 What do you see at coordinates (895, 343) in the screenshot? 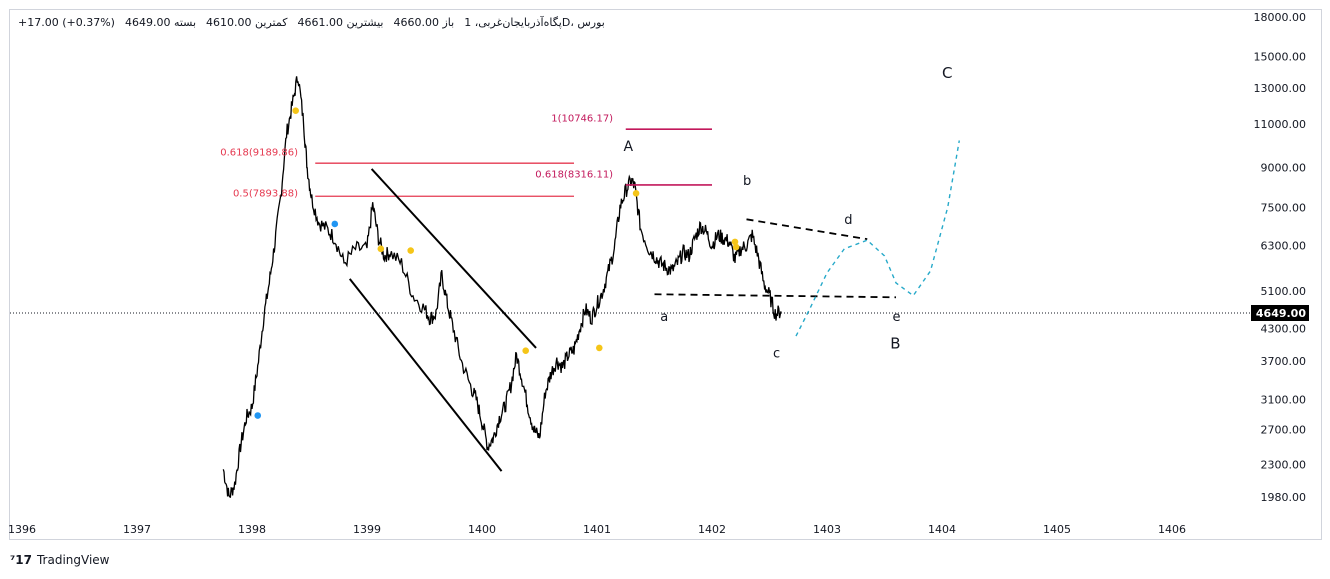
I see `wave-label: B` at bounding box center [895, 343].